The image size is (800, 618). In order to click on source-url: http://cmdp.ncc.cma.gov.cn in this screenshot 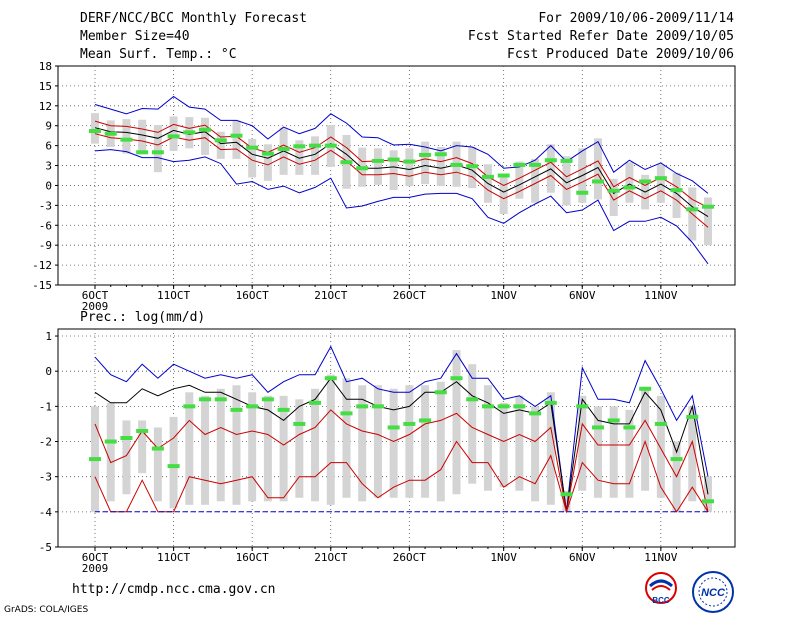, I will do `click(174, 589)`.